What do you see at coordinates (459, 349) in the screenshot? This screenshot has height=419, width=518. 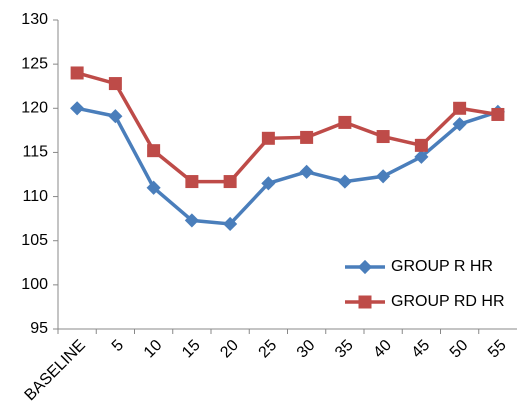 I see `x-tick-label: 50` at bounding box center [459, 349].